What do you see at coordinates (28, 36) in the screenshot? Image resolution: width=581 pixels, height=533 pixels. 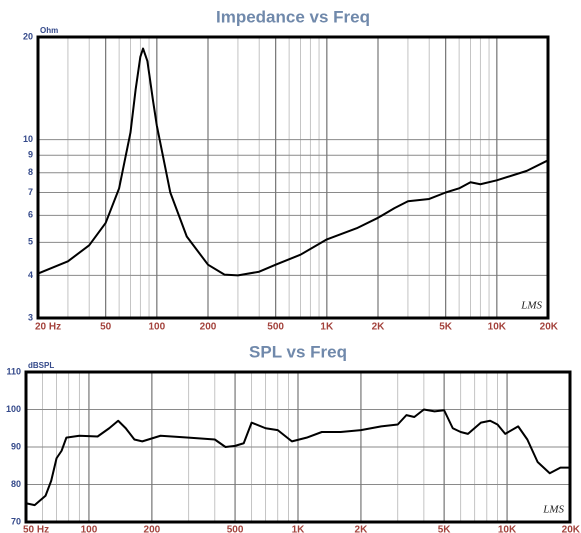 I see `y-tick-label: 20` at bounding box center [28, 36].